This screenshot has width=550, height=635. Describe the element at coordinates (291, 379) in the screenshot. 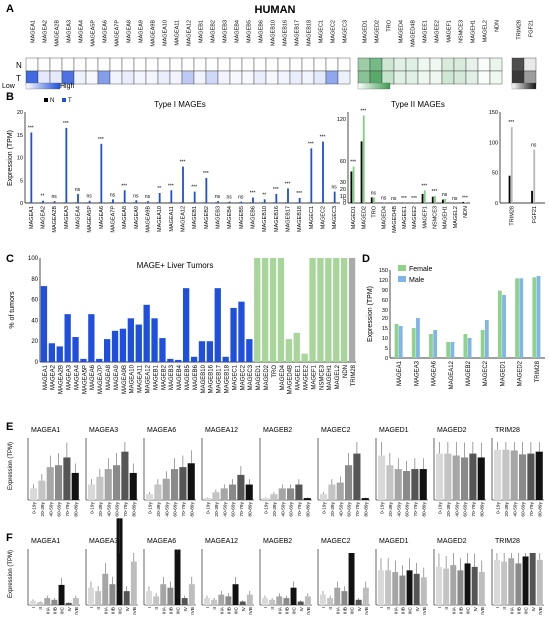

I see `x-tick-label: MAGED4B` at that location.